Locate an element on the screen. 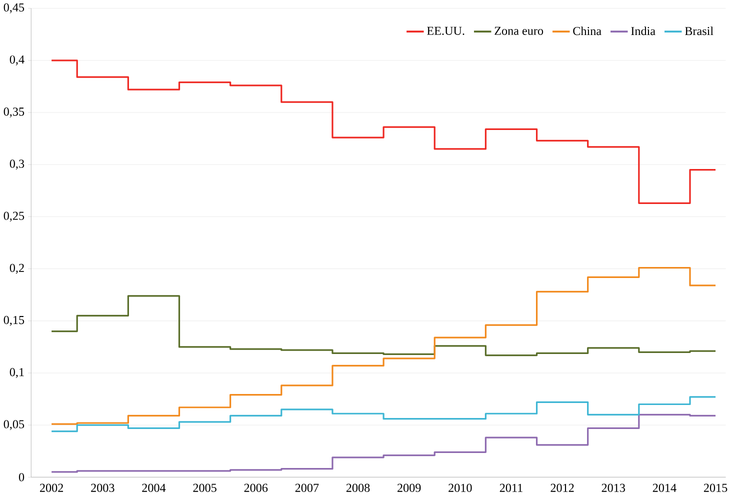 Image resolution: width=731 pixels, height=495 pixels. legend-label: EE.UU. is located at coordinates (445, 30).